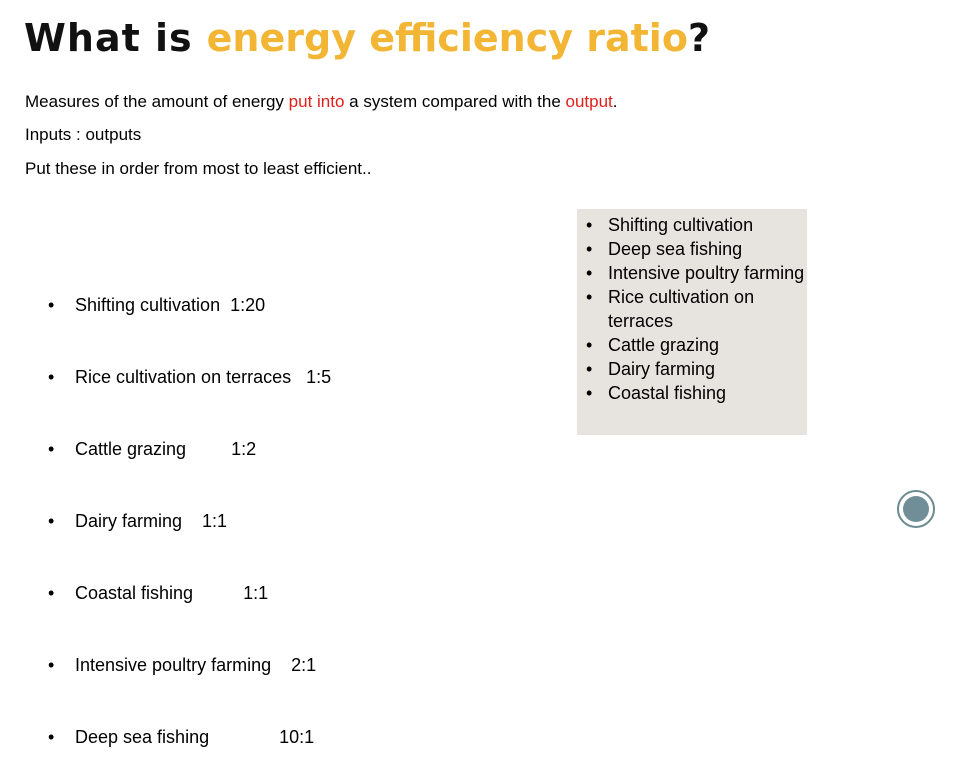  I want to click on circle-icon, so click(916, 509).